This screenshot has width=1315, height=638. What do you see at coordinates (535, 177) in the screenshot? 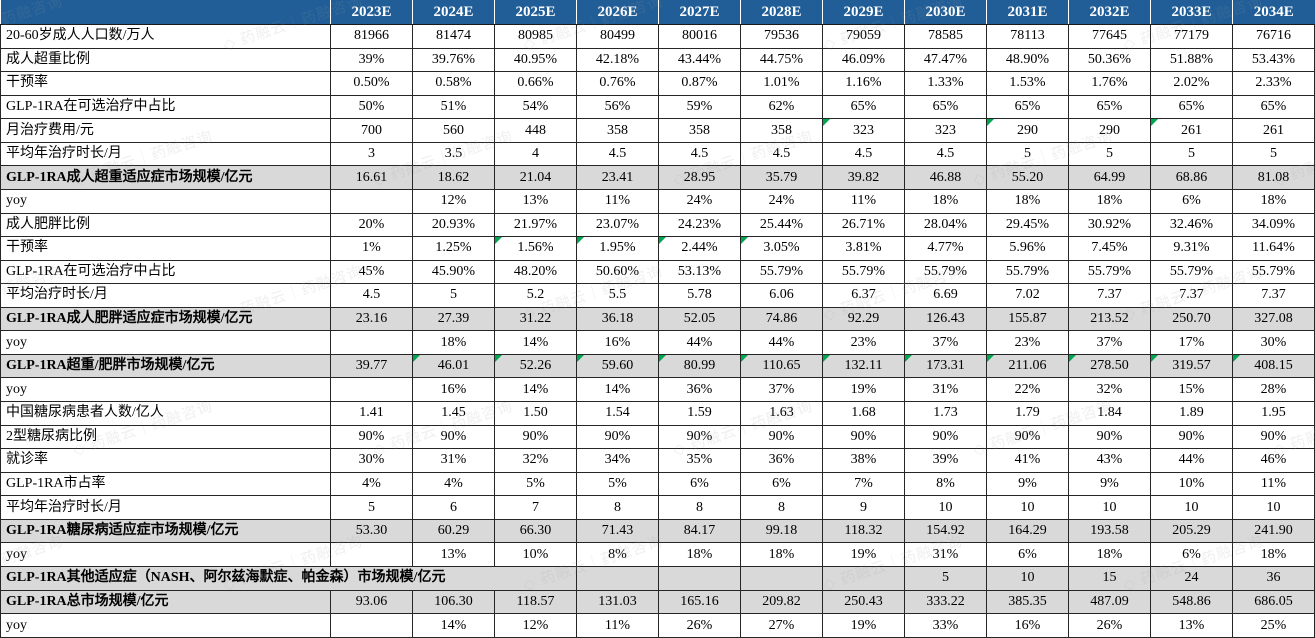
I see `cell: 21.04` at bounding box center [535, 177].